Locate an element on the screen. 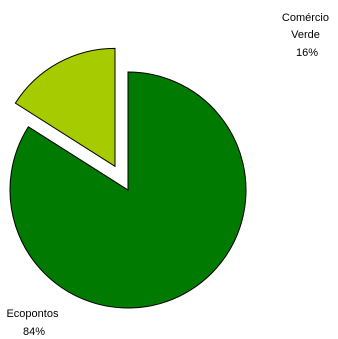 Image resolution: width=338 pixels, height=339 pixels. slice-label-ecopontos-name: Ecopontos is located at coordinates (32, 314).